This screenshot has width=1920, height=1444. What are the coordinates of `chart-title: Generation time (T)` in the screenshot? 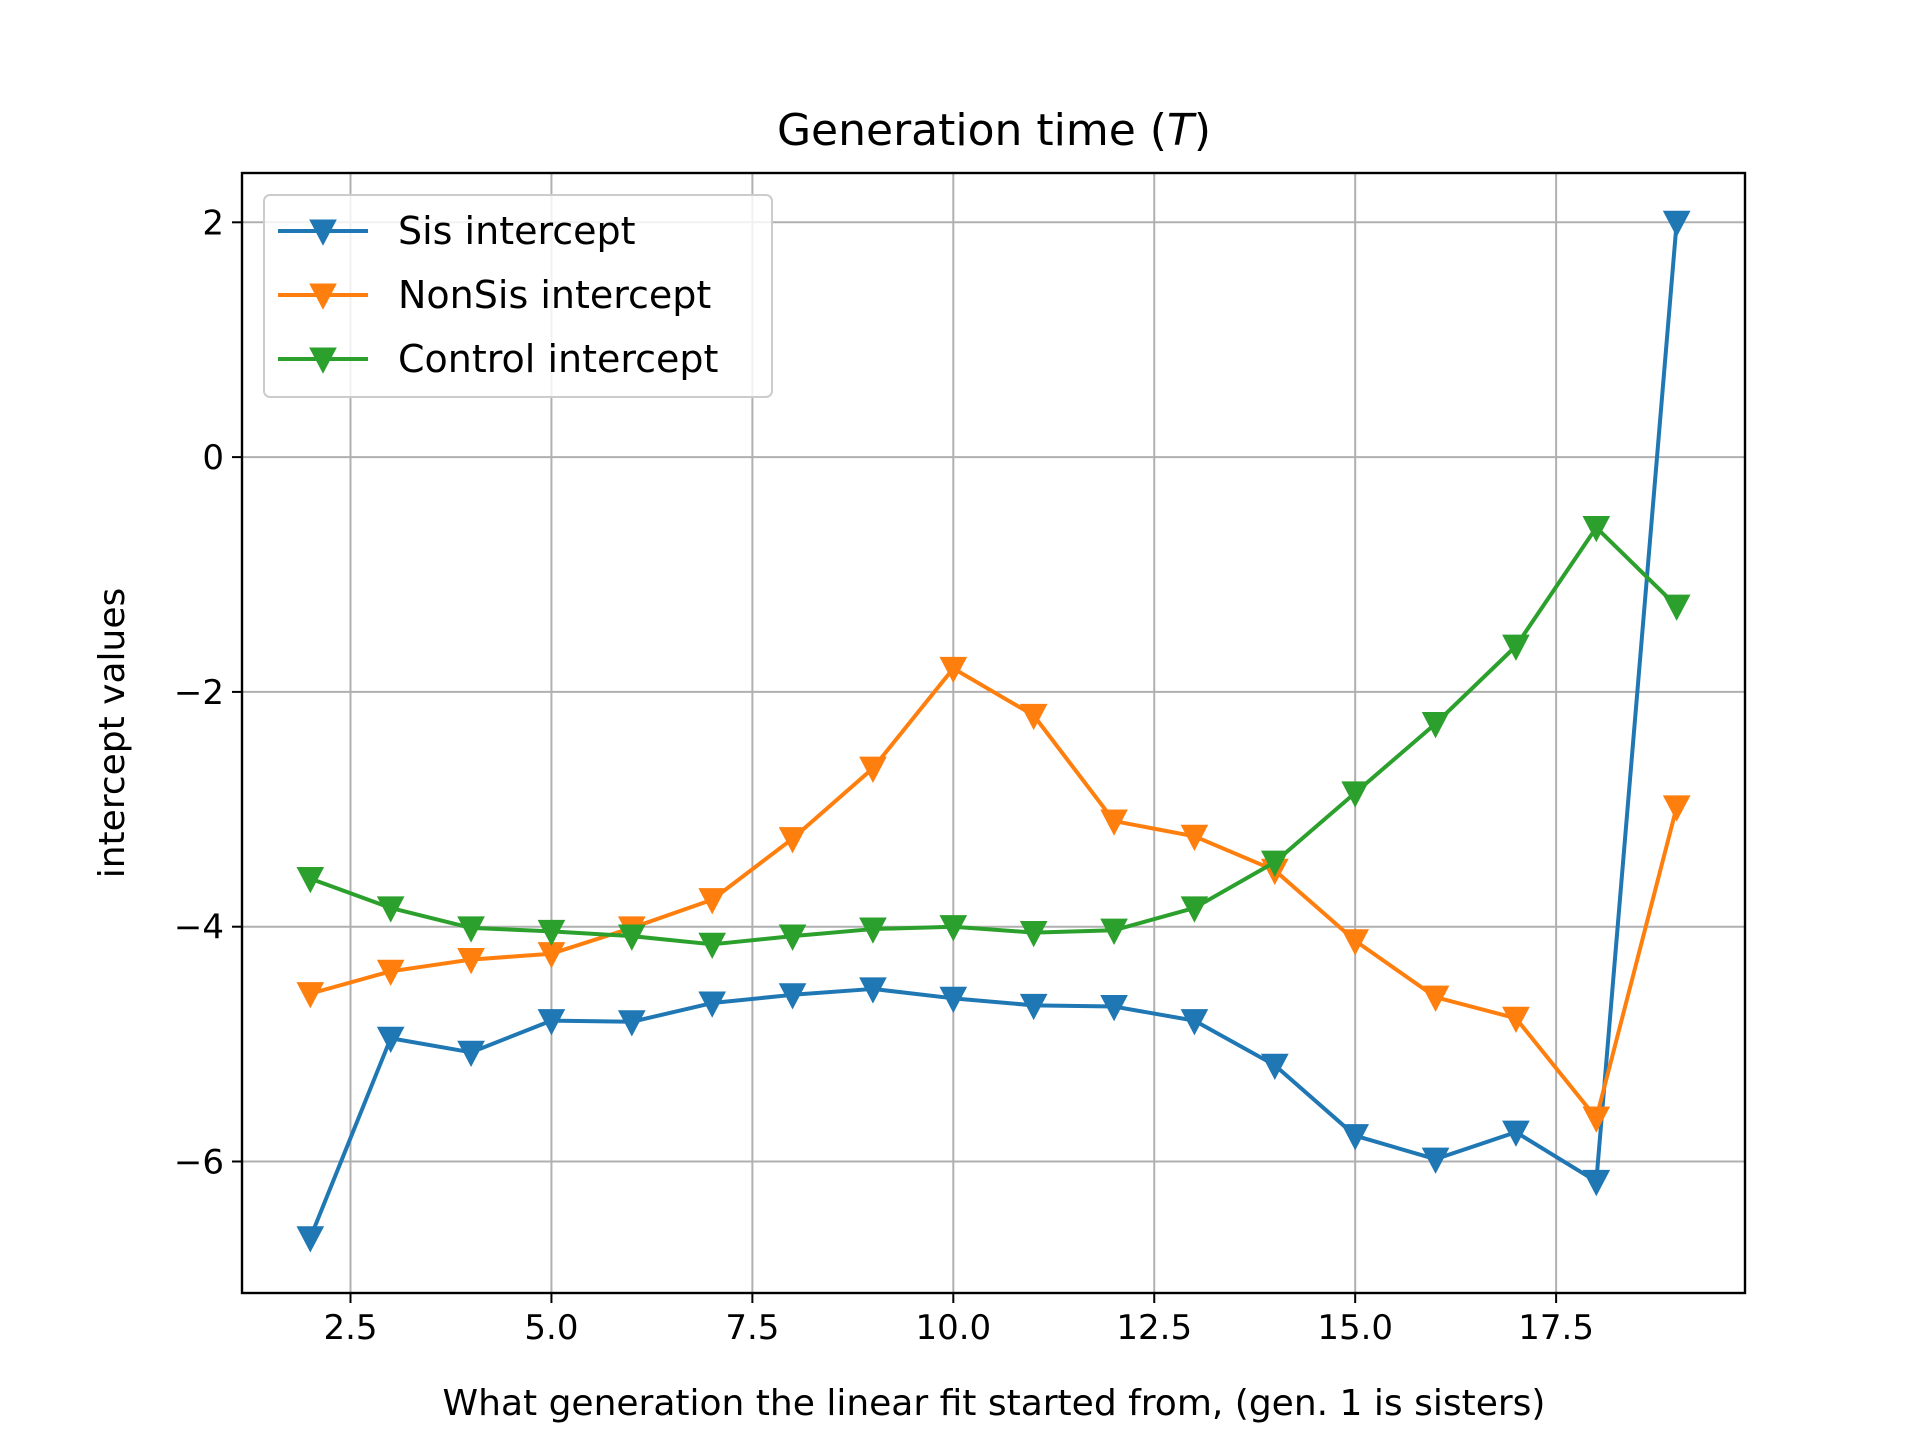 It's located at (994, 130).